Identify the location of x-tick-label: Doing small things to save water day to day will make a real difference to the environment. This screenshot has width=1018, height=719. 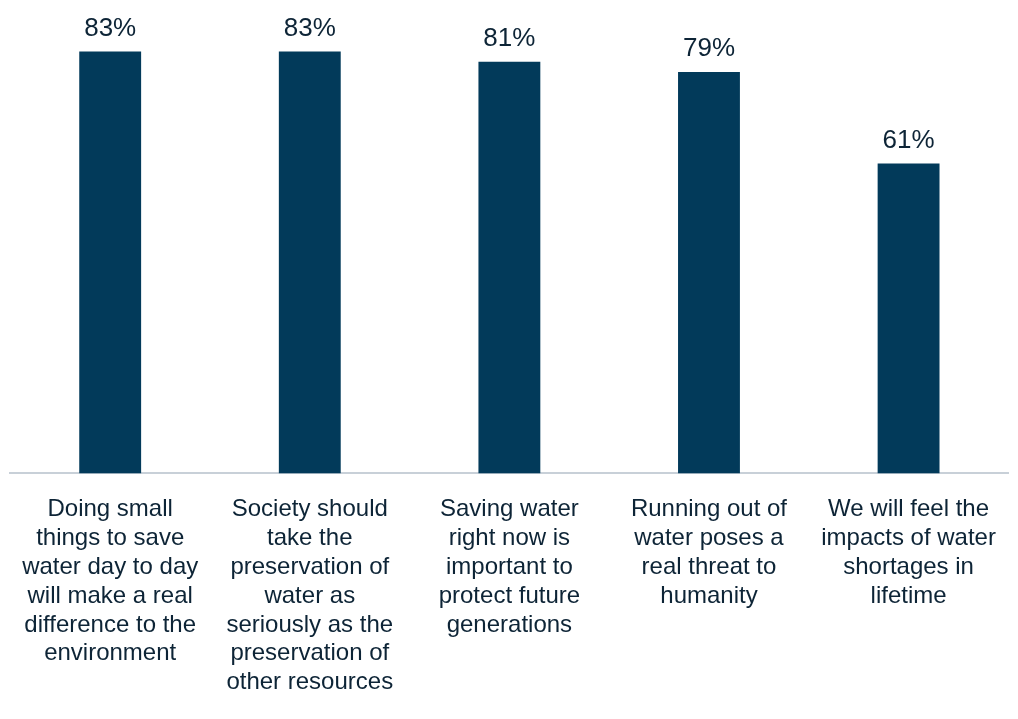
(110, 580).